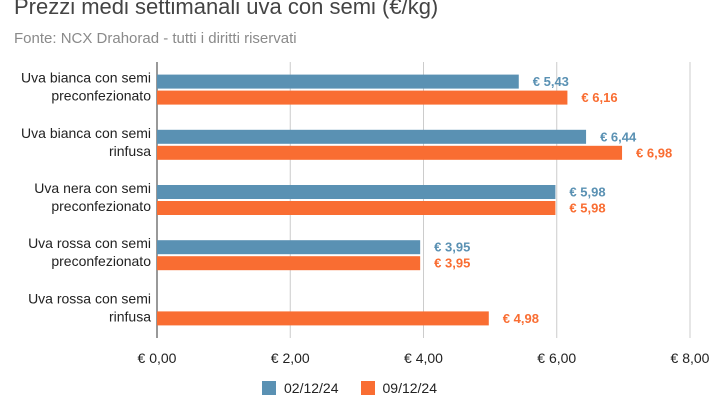  What do you see at coordinates (618, 136) in the screenshot?
I see `data-label-s1-c2: € 6,44` at bounding box center [618, 136].